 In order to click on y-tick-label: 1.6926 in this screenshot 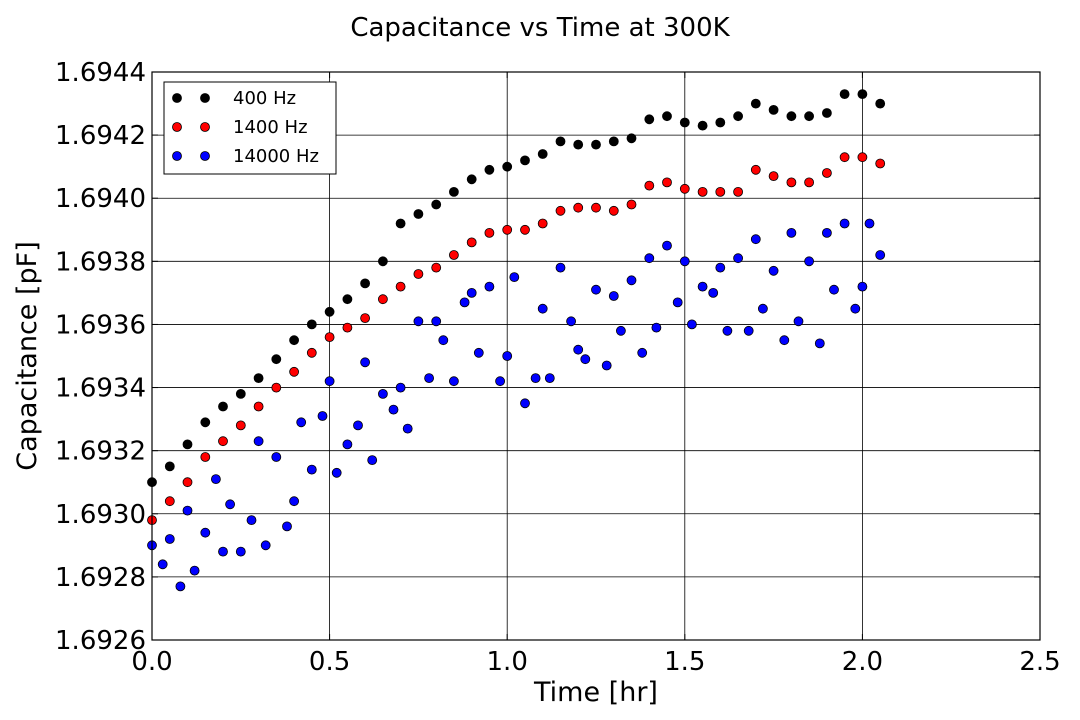, I will do `click(100, 641)`.